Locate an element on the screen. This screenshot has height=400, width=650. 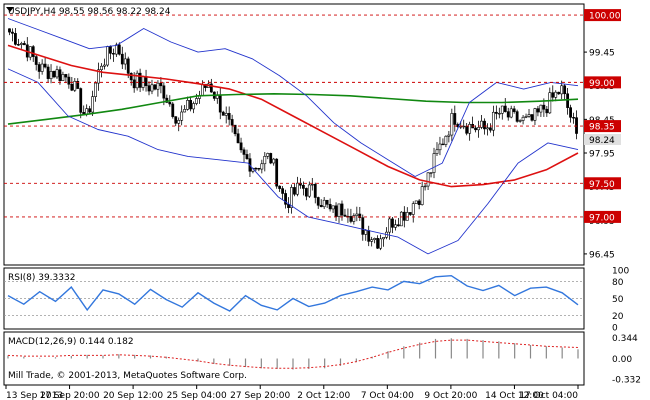
rsi-plot is located at coordinates (294, 295).